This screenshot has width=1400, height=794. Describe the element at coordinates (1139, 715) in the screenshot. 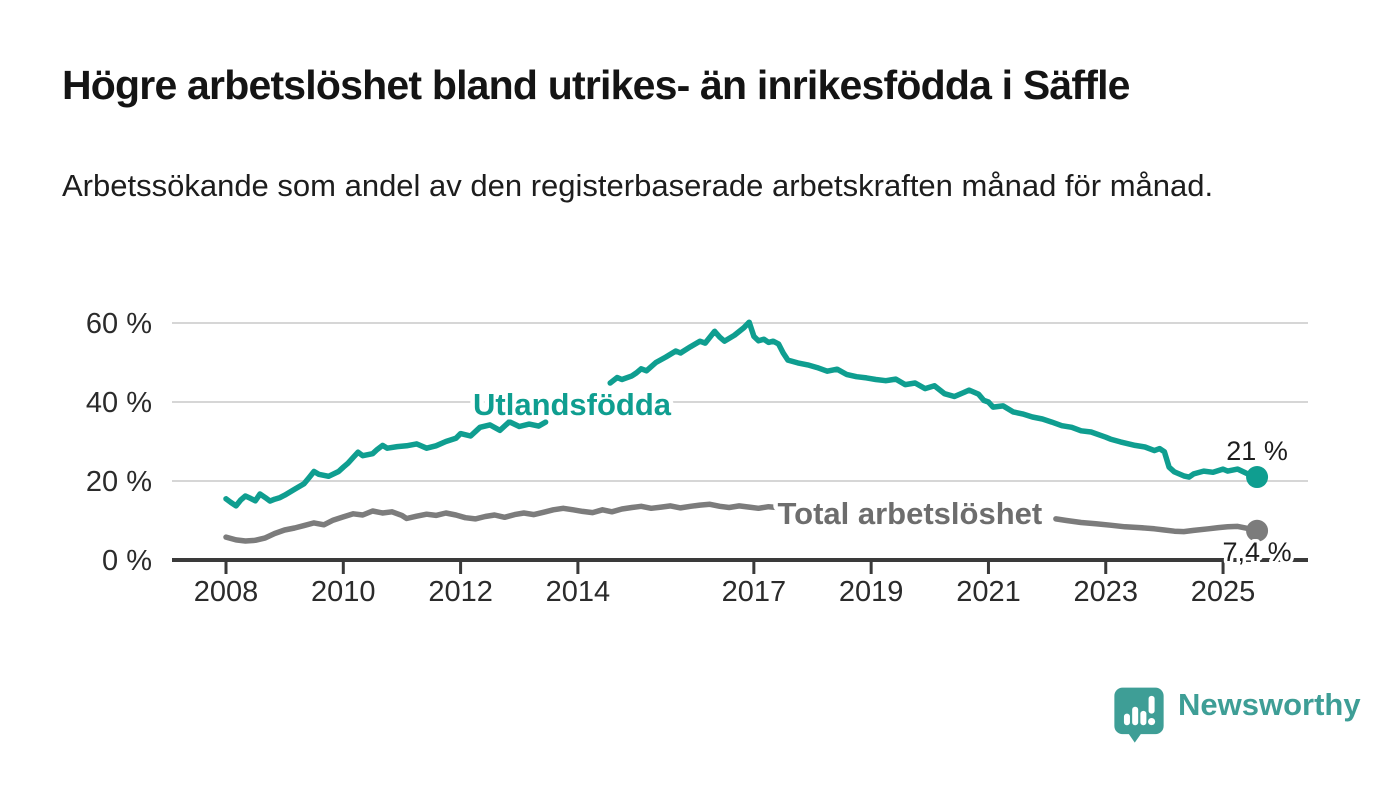

I see `newsworthy-logo-icon` at that location.